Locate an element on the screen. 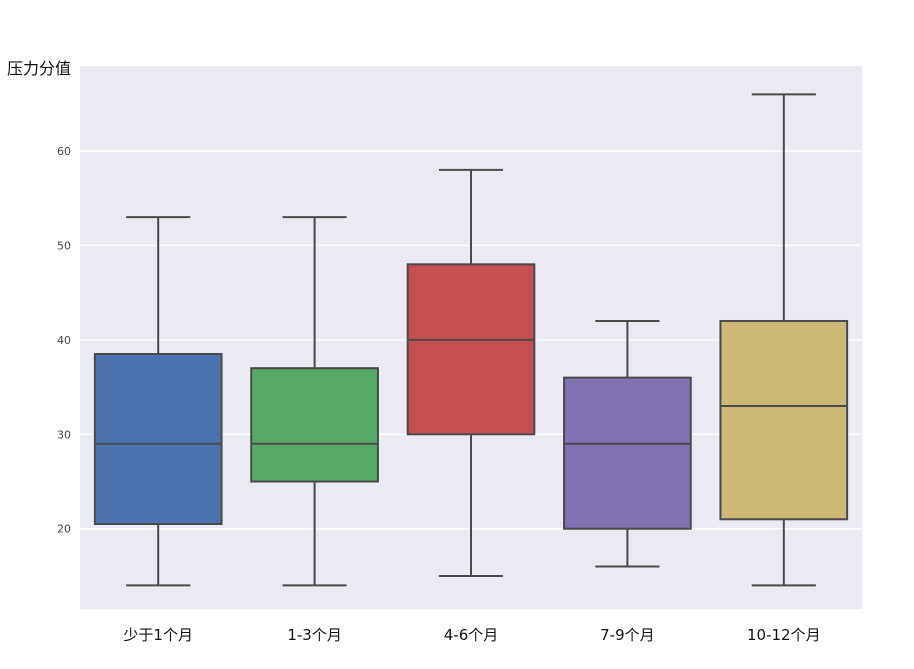 Image resolution: width=914 pixels, height=669 pixels. x-tick-label-5: 10-12个月 is located at coordinates (784, 635).